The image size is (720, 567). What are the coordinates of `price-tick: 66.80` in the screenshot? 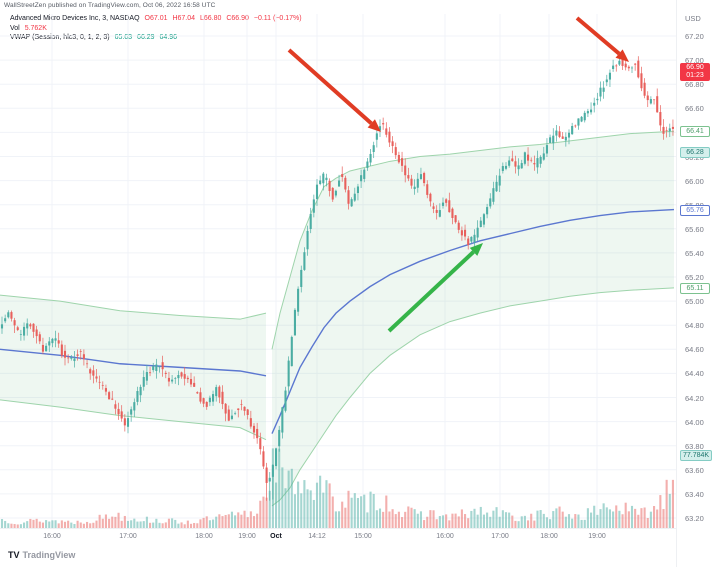 It's located at (694, 85).